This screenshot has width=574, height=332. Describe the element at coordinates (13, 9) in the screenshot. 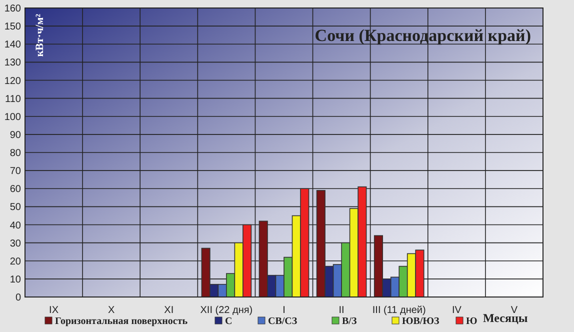

I see `y-tick-label: 160` at that location.